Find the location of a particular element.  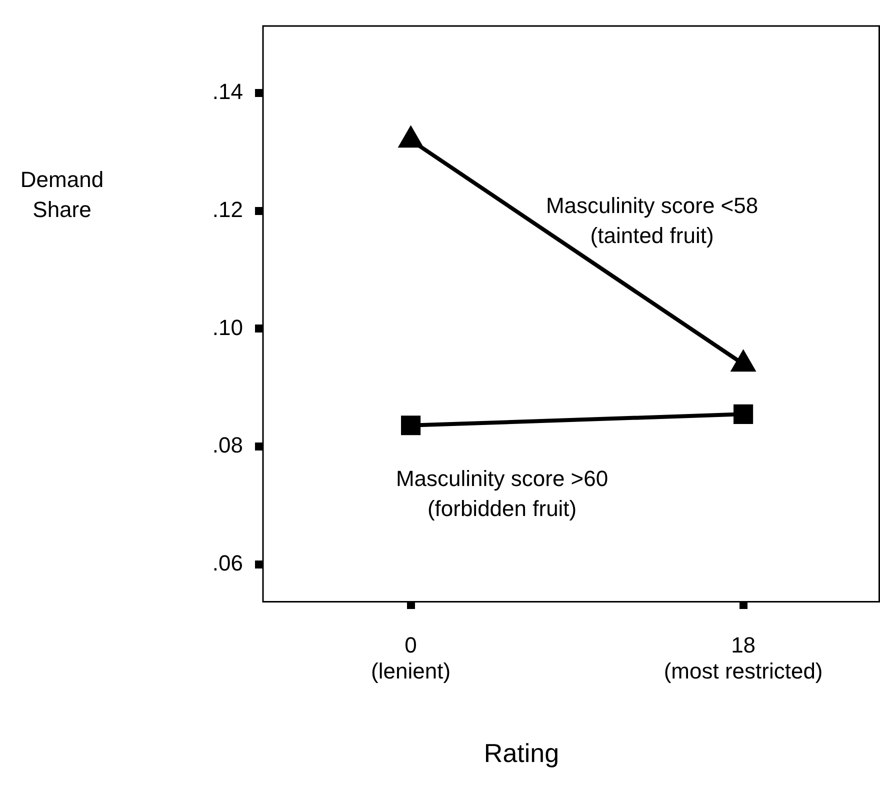

x-tick-label: 18 (most restricted) is located at coordinates (743, 658).